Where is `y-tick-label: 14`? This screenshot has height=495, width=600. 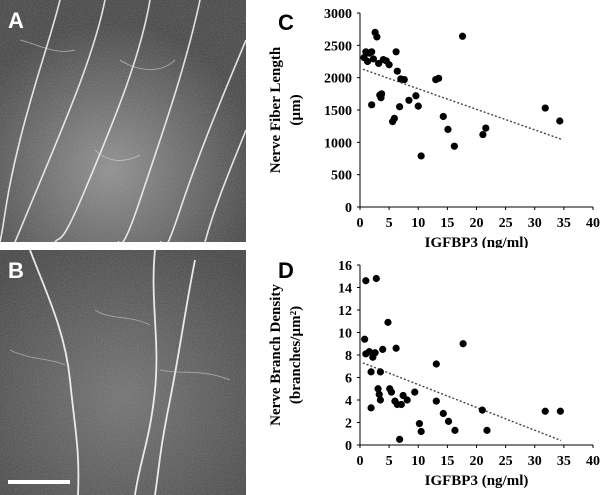
y-tick-label: 14 is located at coordinates (345, 289).